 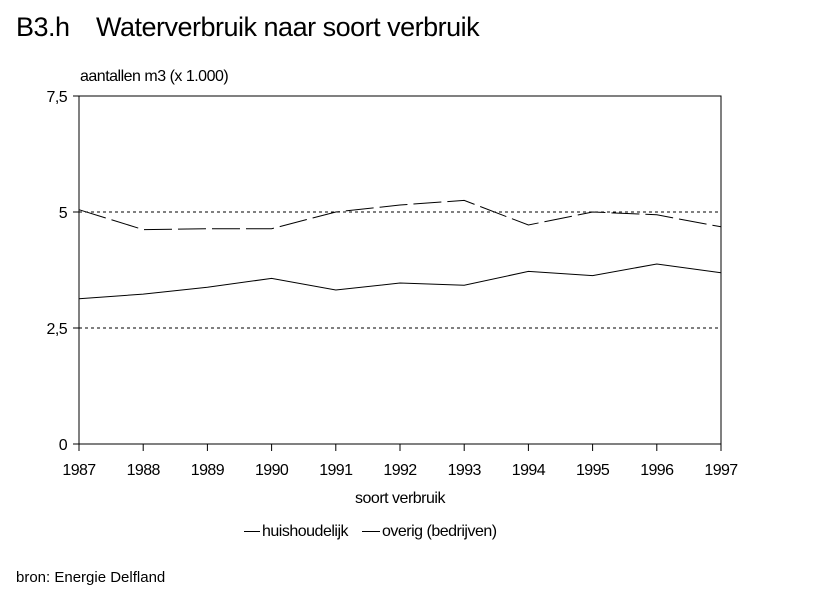 I want to click on legend-item-huishoudelijk: huishoudelijk, so click(x=296, y=531).